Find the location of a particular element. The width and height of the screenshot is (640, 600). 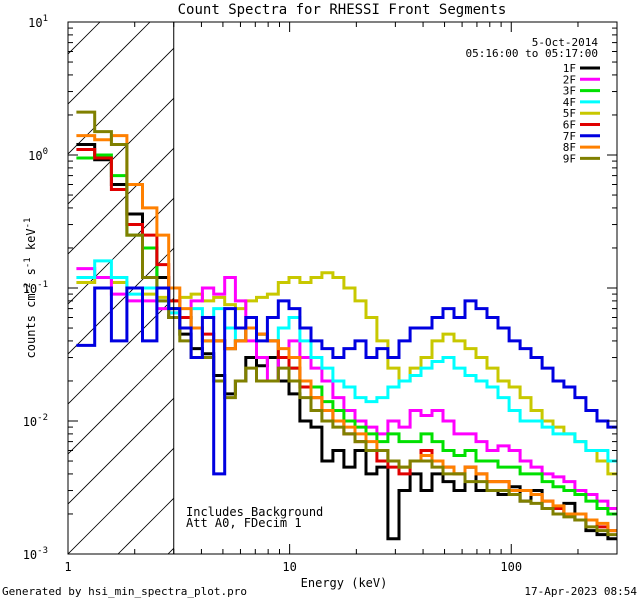

legend-label-4f: 4F is located at coordinates (569, 102).